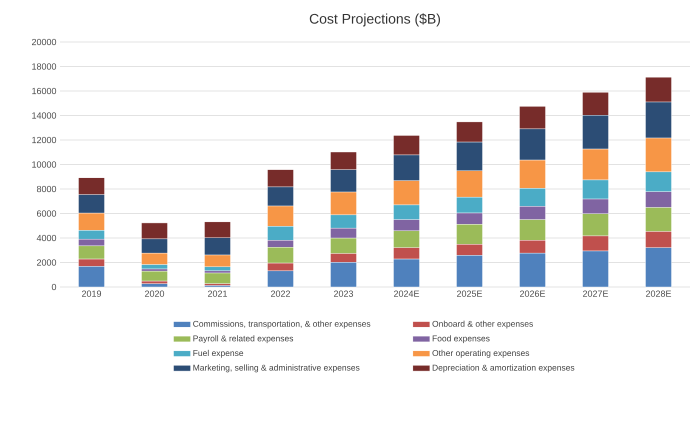 Image resolution: width=700 pixels, height=428 pixels. I want to click on x-tick-label: 2024E, so click(407, 293).